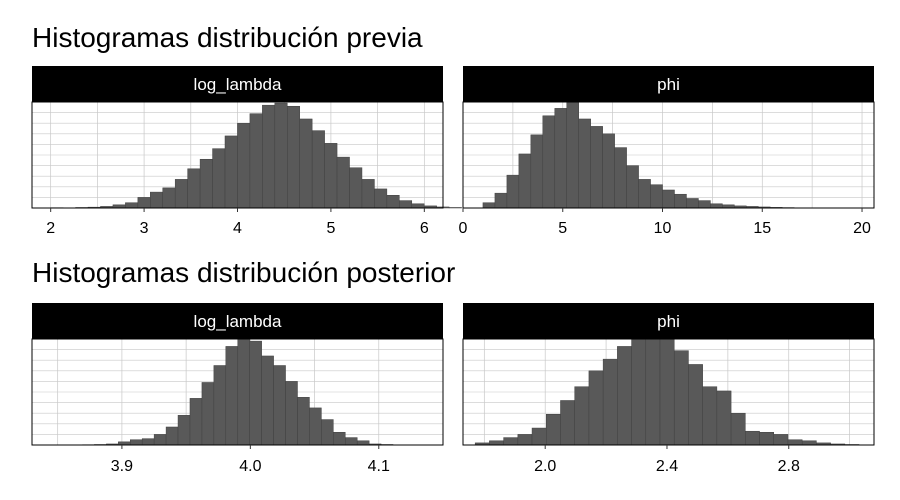 The image size is (900, 500). What do you see at coordinates (250, 466) in the screenshot?
I see `x-tick-label: 4.0` at bounding box center [250, 466].